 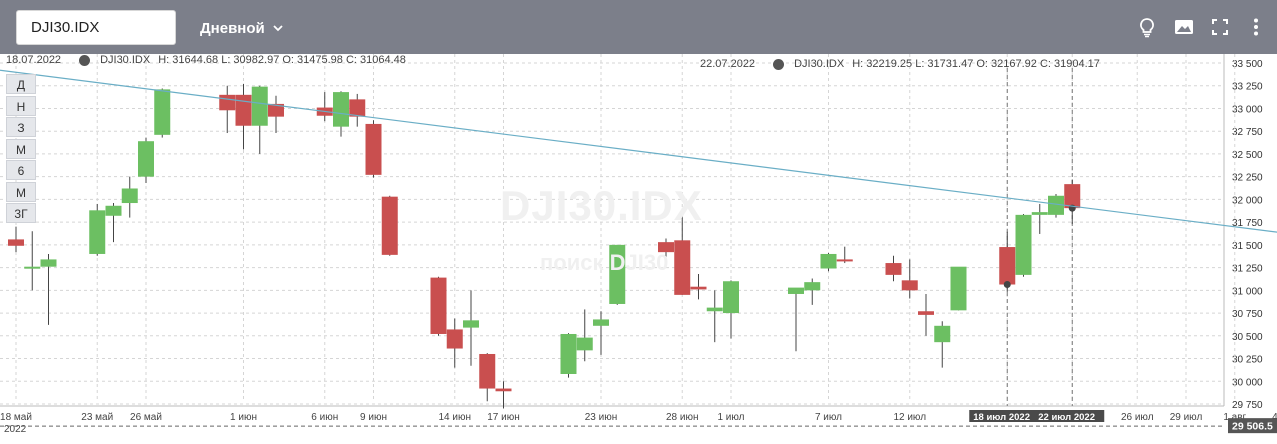 I want to click on y-tick-label: 33 250, so click(x=1247, y=87).